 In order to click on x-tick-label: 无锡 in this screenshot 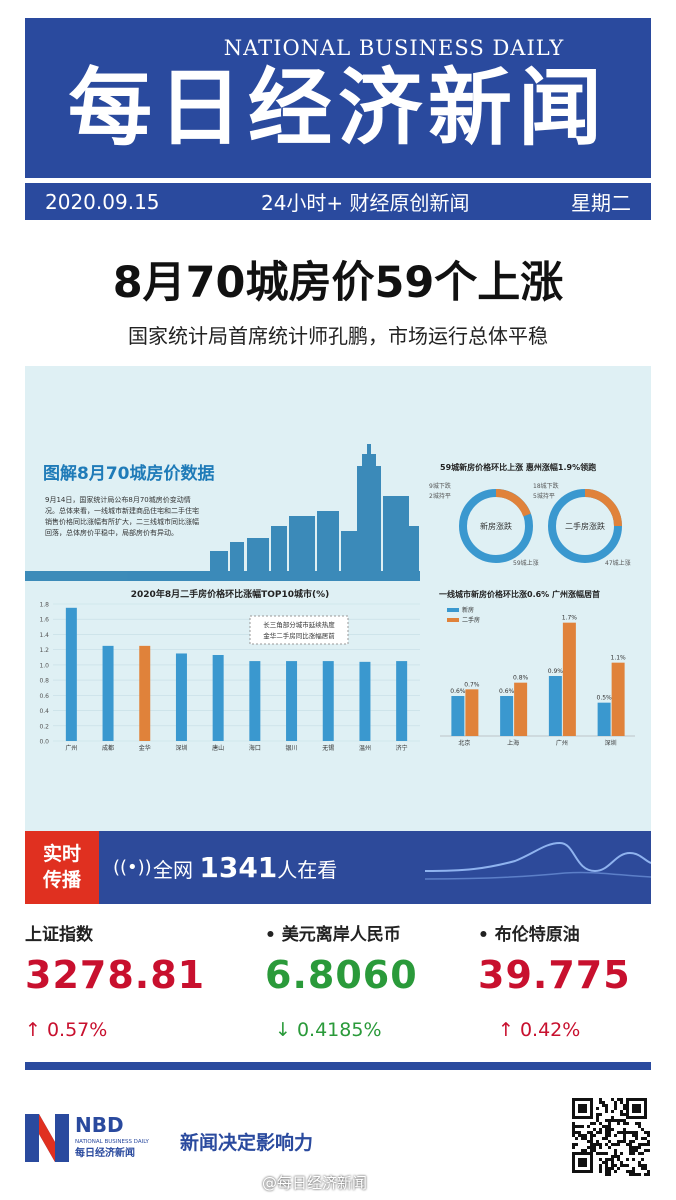, I will do `click(328, 748)`.